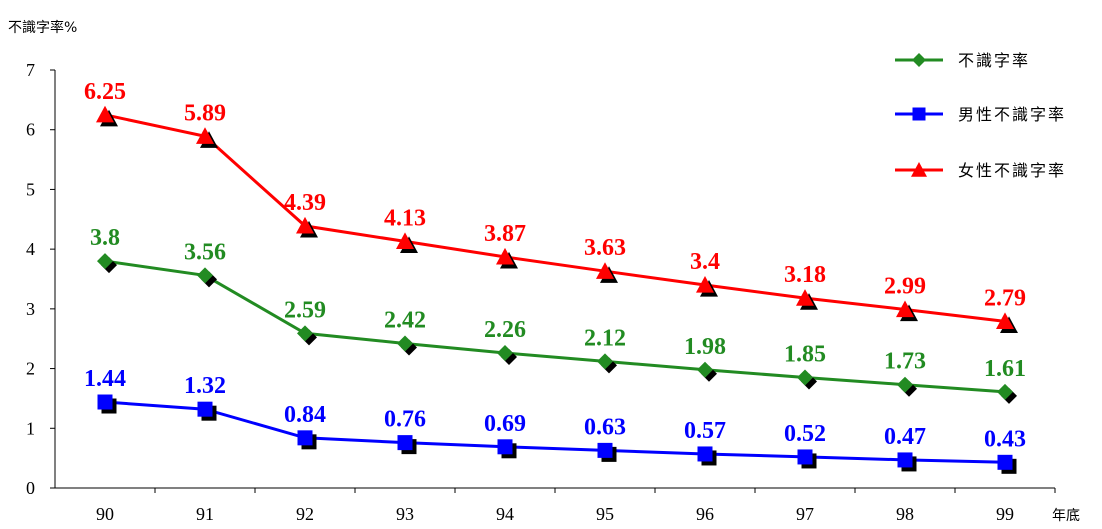 The height and width of the screenshot is (529, 1102). I want to click on data-label: 4.39, so click(305, 203).